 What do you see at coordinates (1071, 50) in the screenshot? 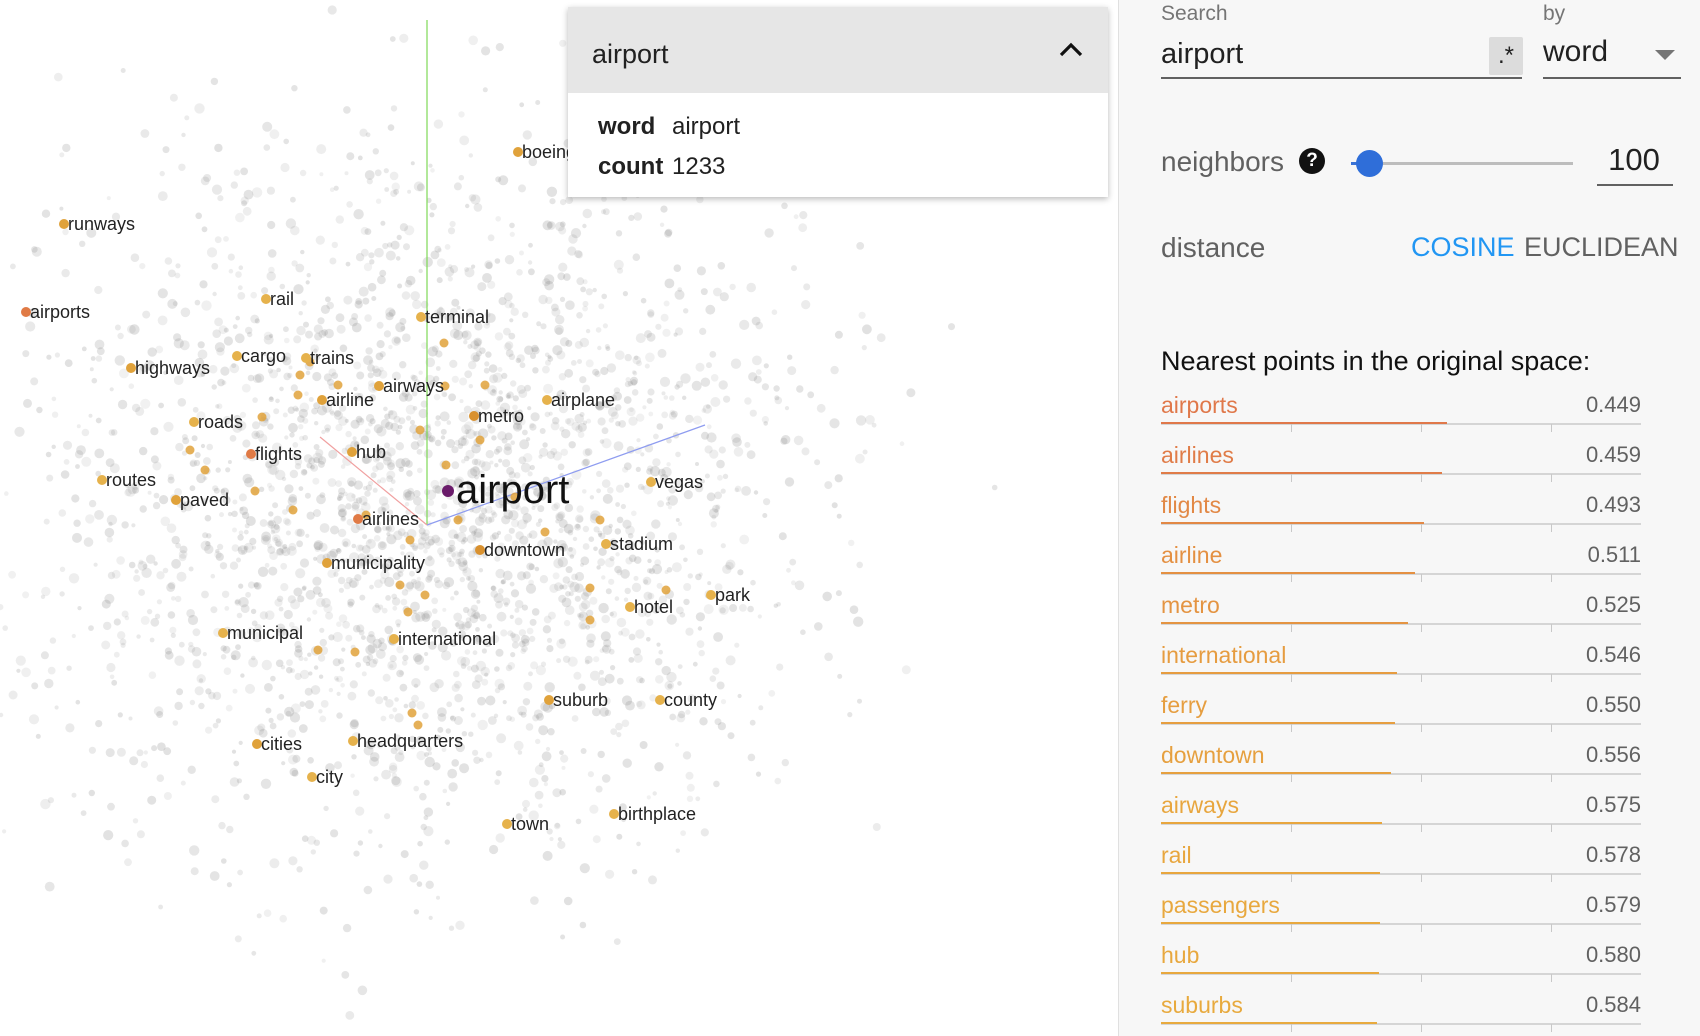
I see `chevron-up-icon` at bounding box center [1071, 50].